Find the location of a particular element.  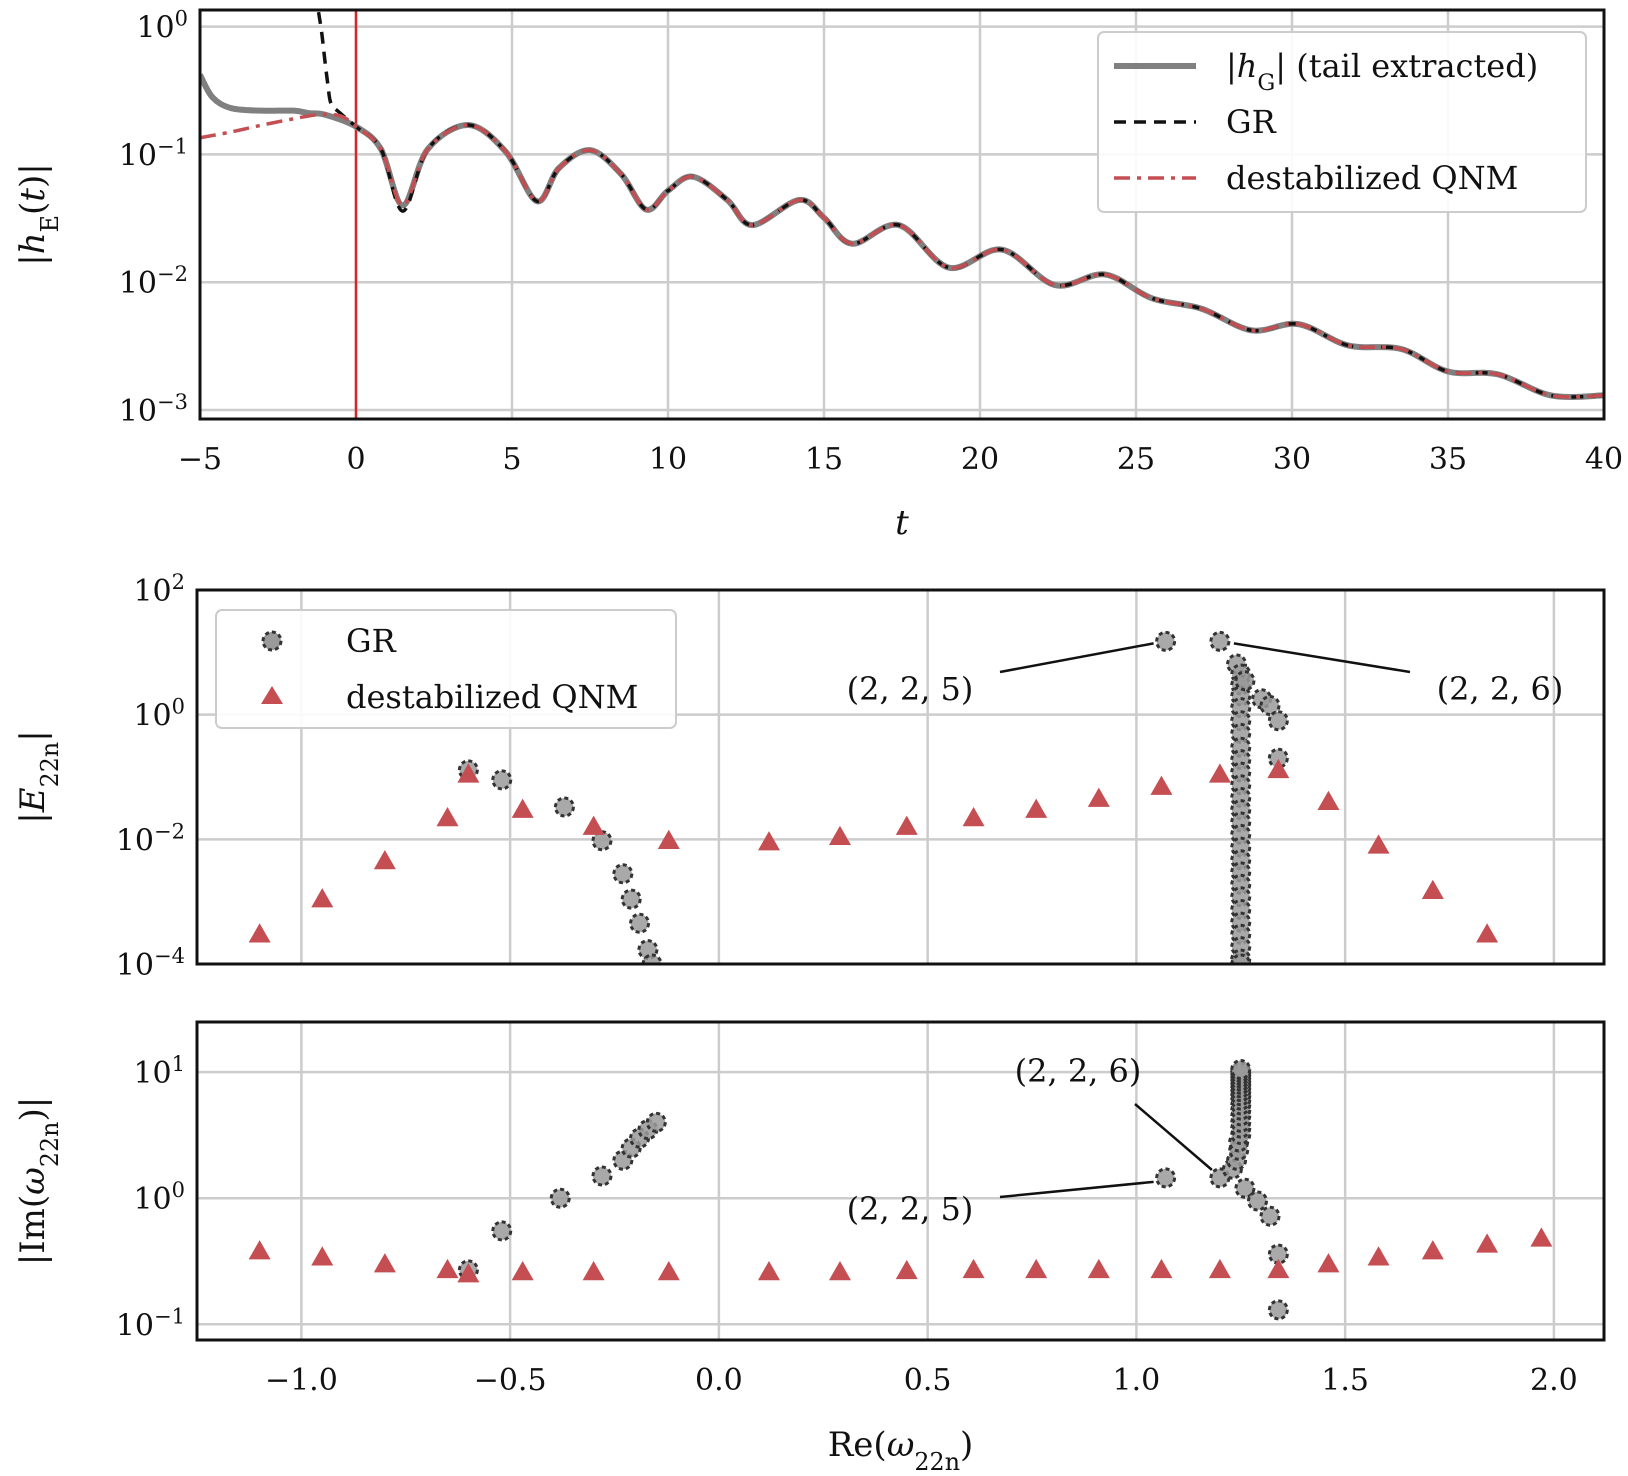

y-axis-label: |hE(t)| is located at coordinates (38, 214).